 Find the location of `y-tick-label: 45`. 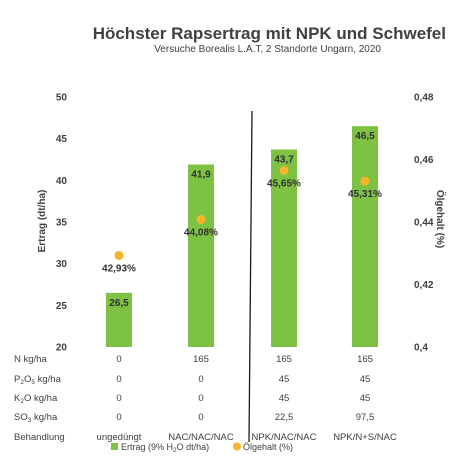

y-tick-label: 45 is located at coordinates (62, 139).